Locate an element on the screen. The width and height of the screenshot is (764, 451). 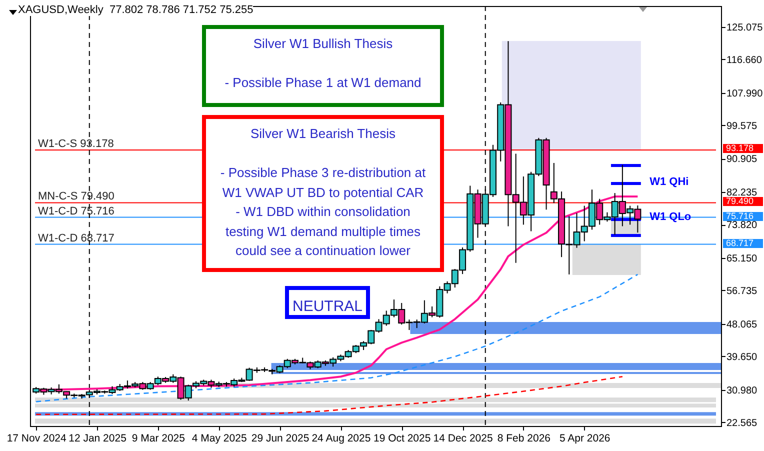
y-tick-label: 116.660 is located at coordinates (744, 60).